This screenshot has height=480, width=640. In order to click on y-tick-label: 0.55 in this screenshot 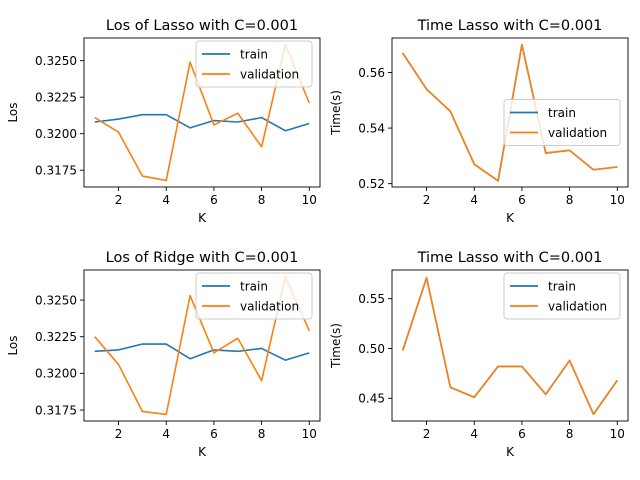, I will do `click(371, 299)`.